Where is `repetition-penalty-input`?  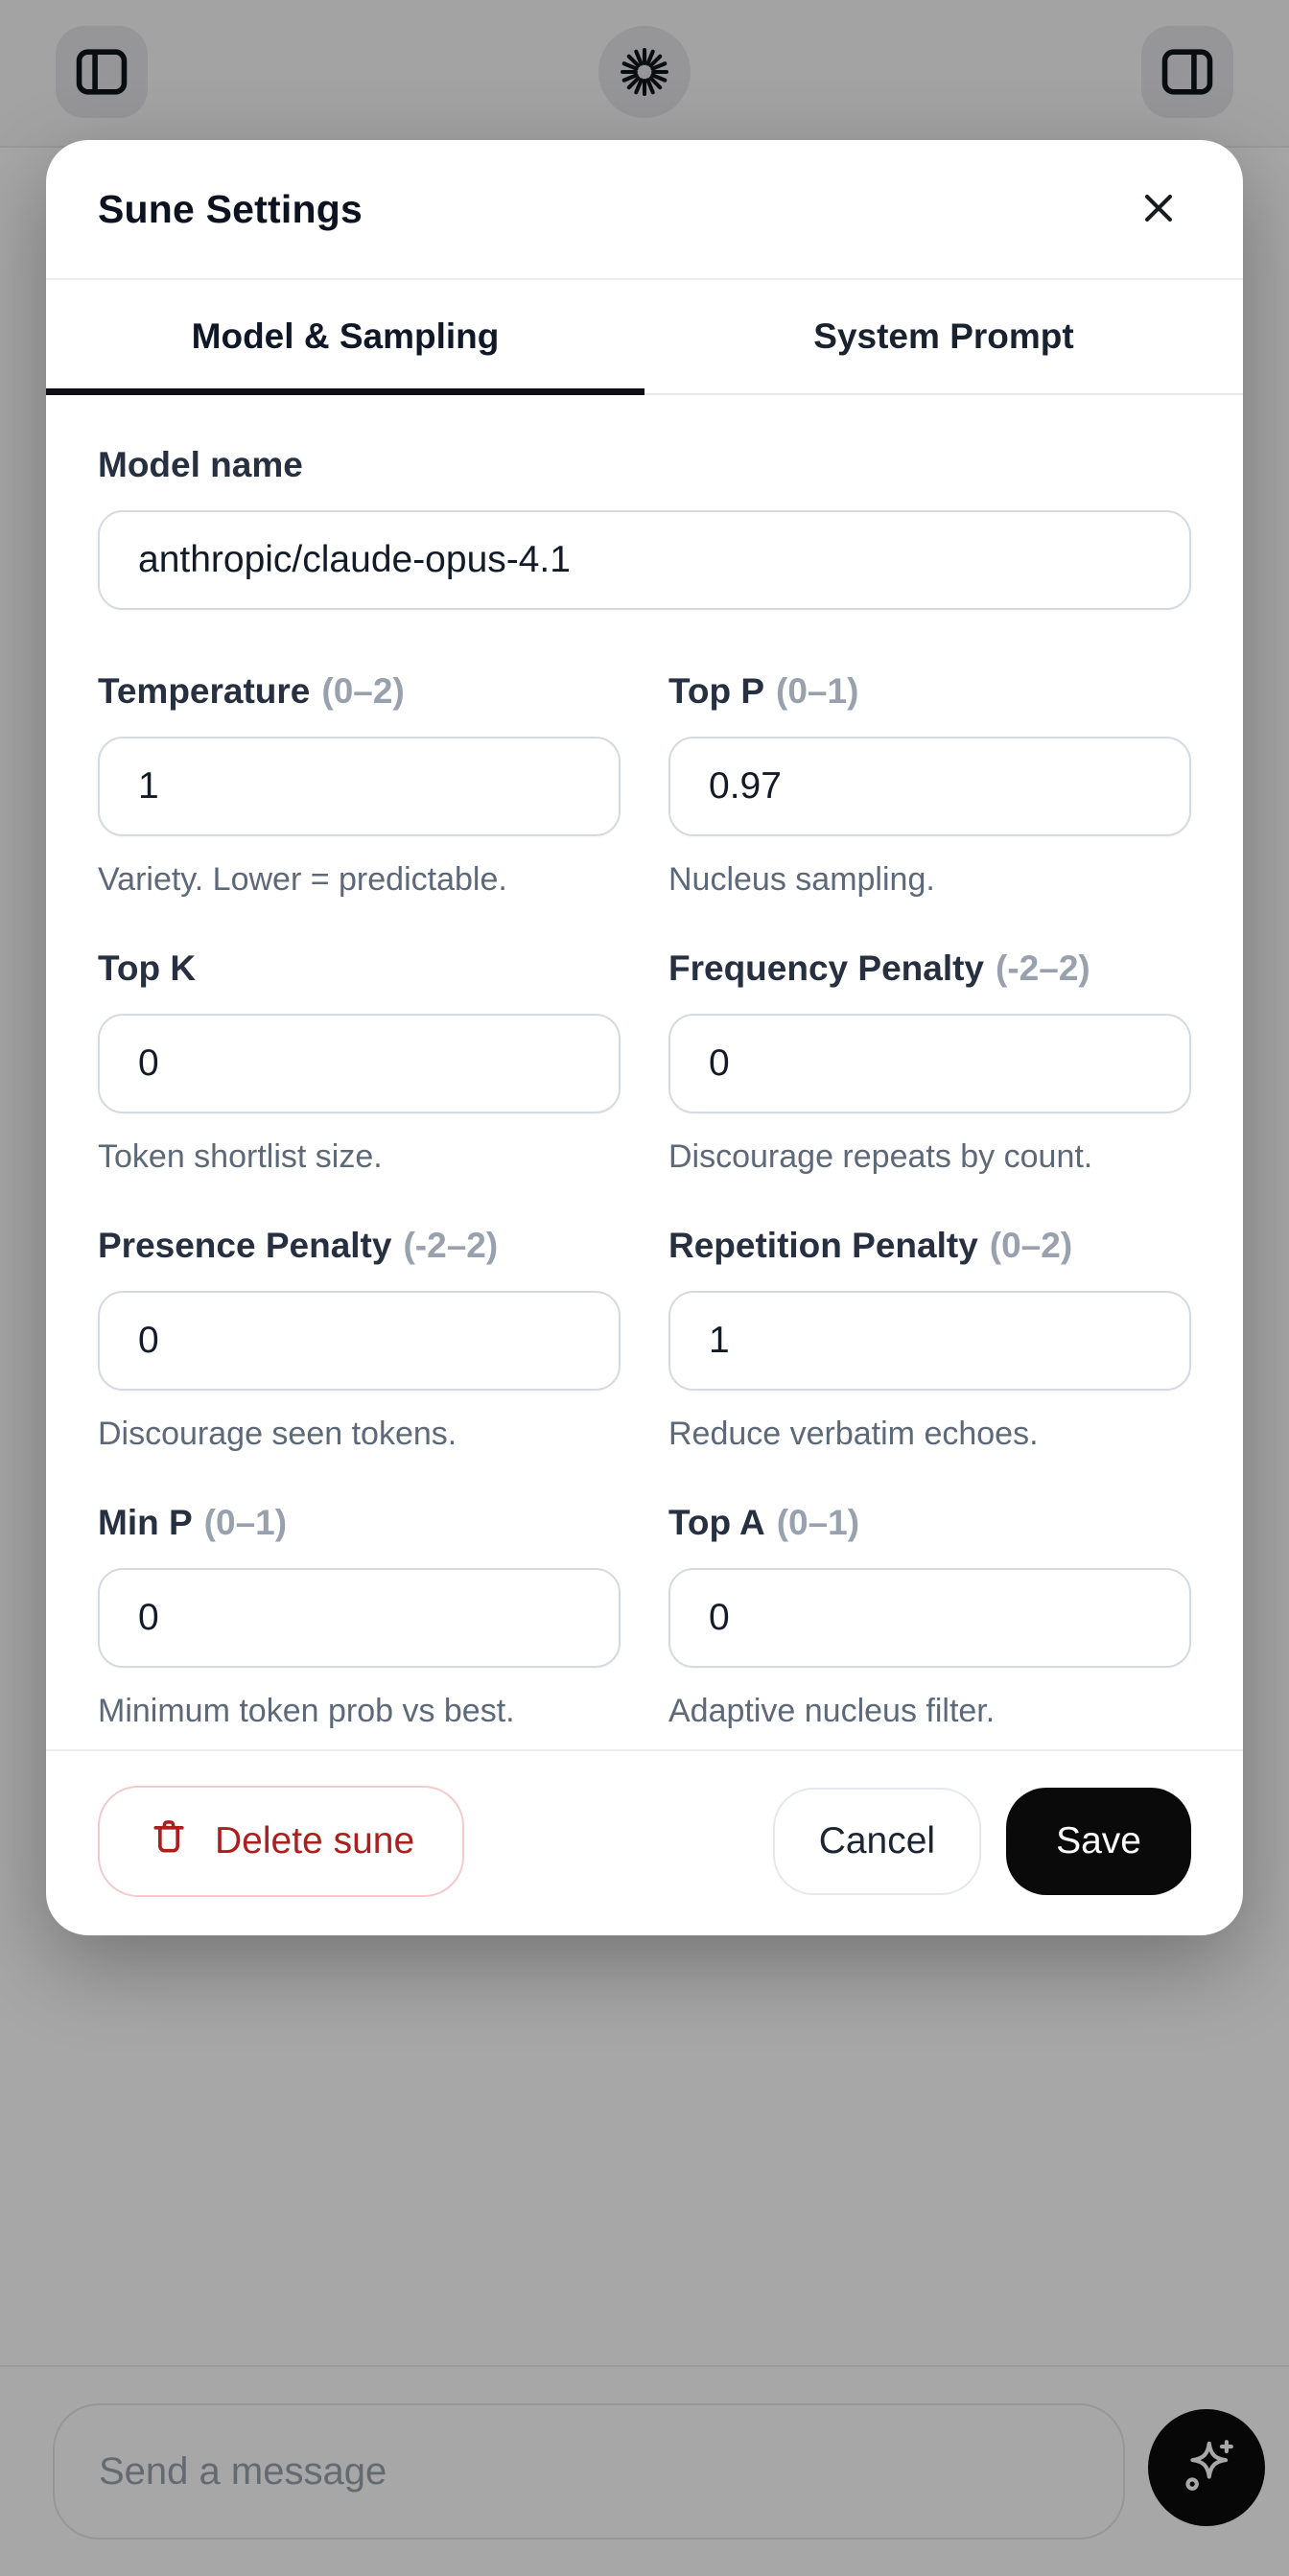 repetition-penalty-input is located at coordinates (929, 1341).